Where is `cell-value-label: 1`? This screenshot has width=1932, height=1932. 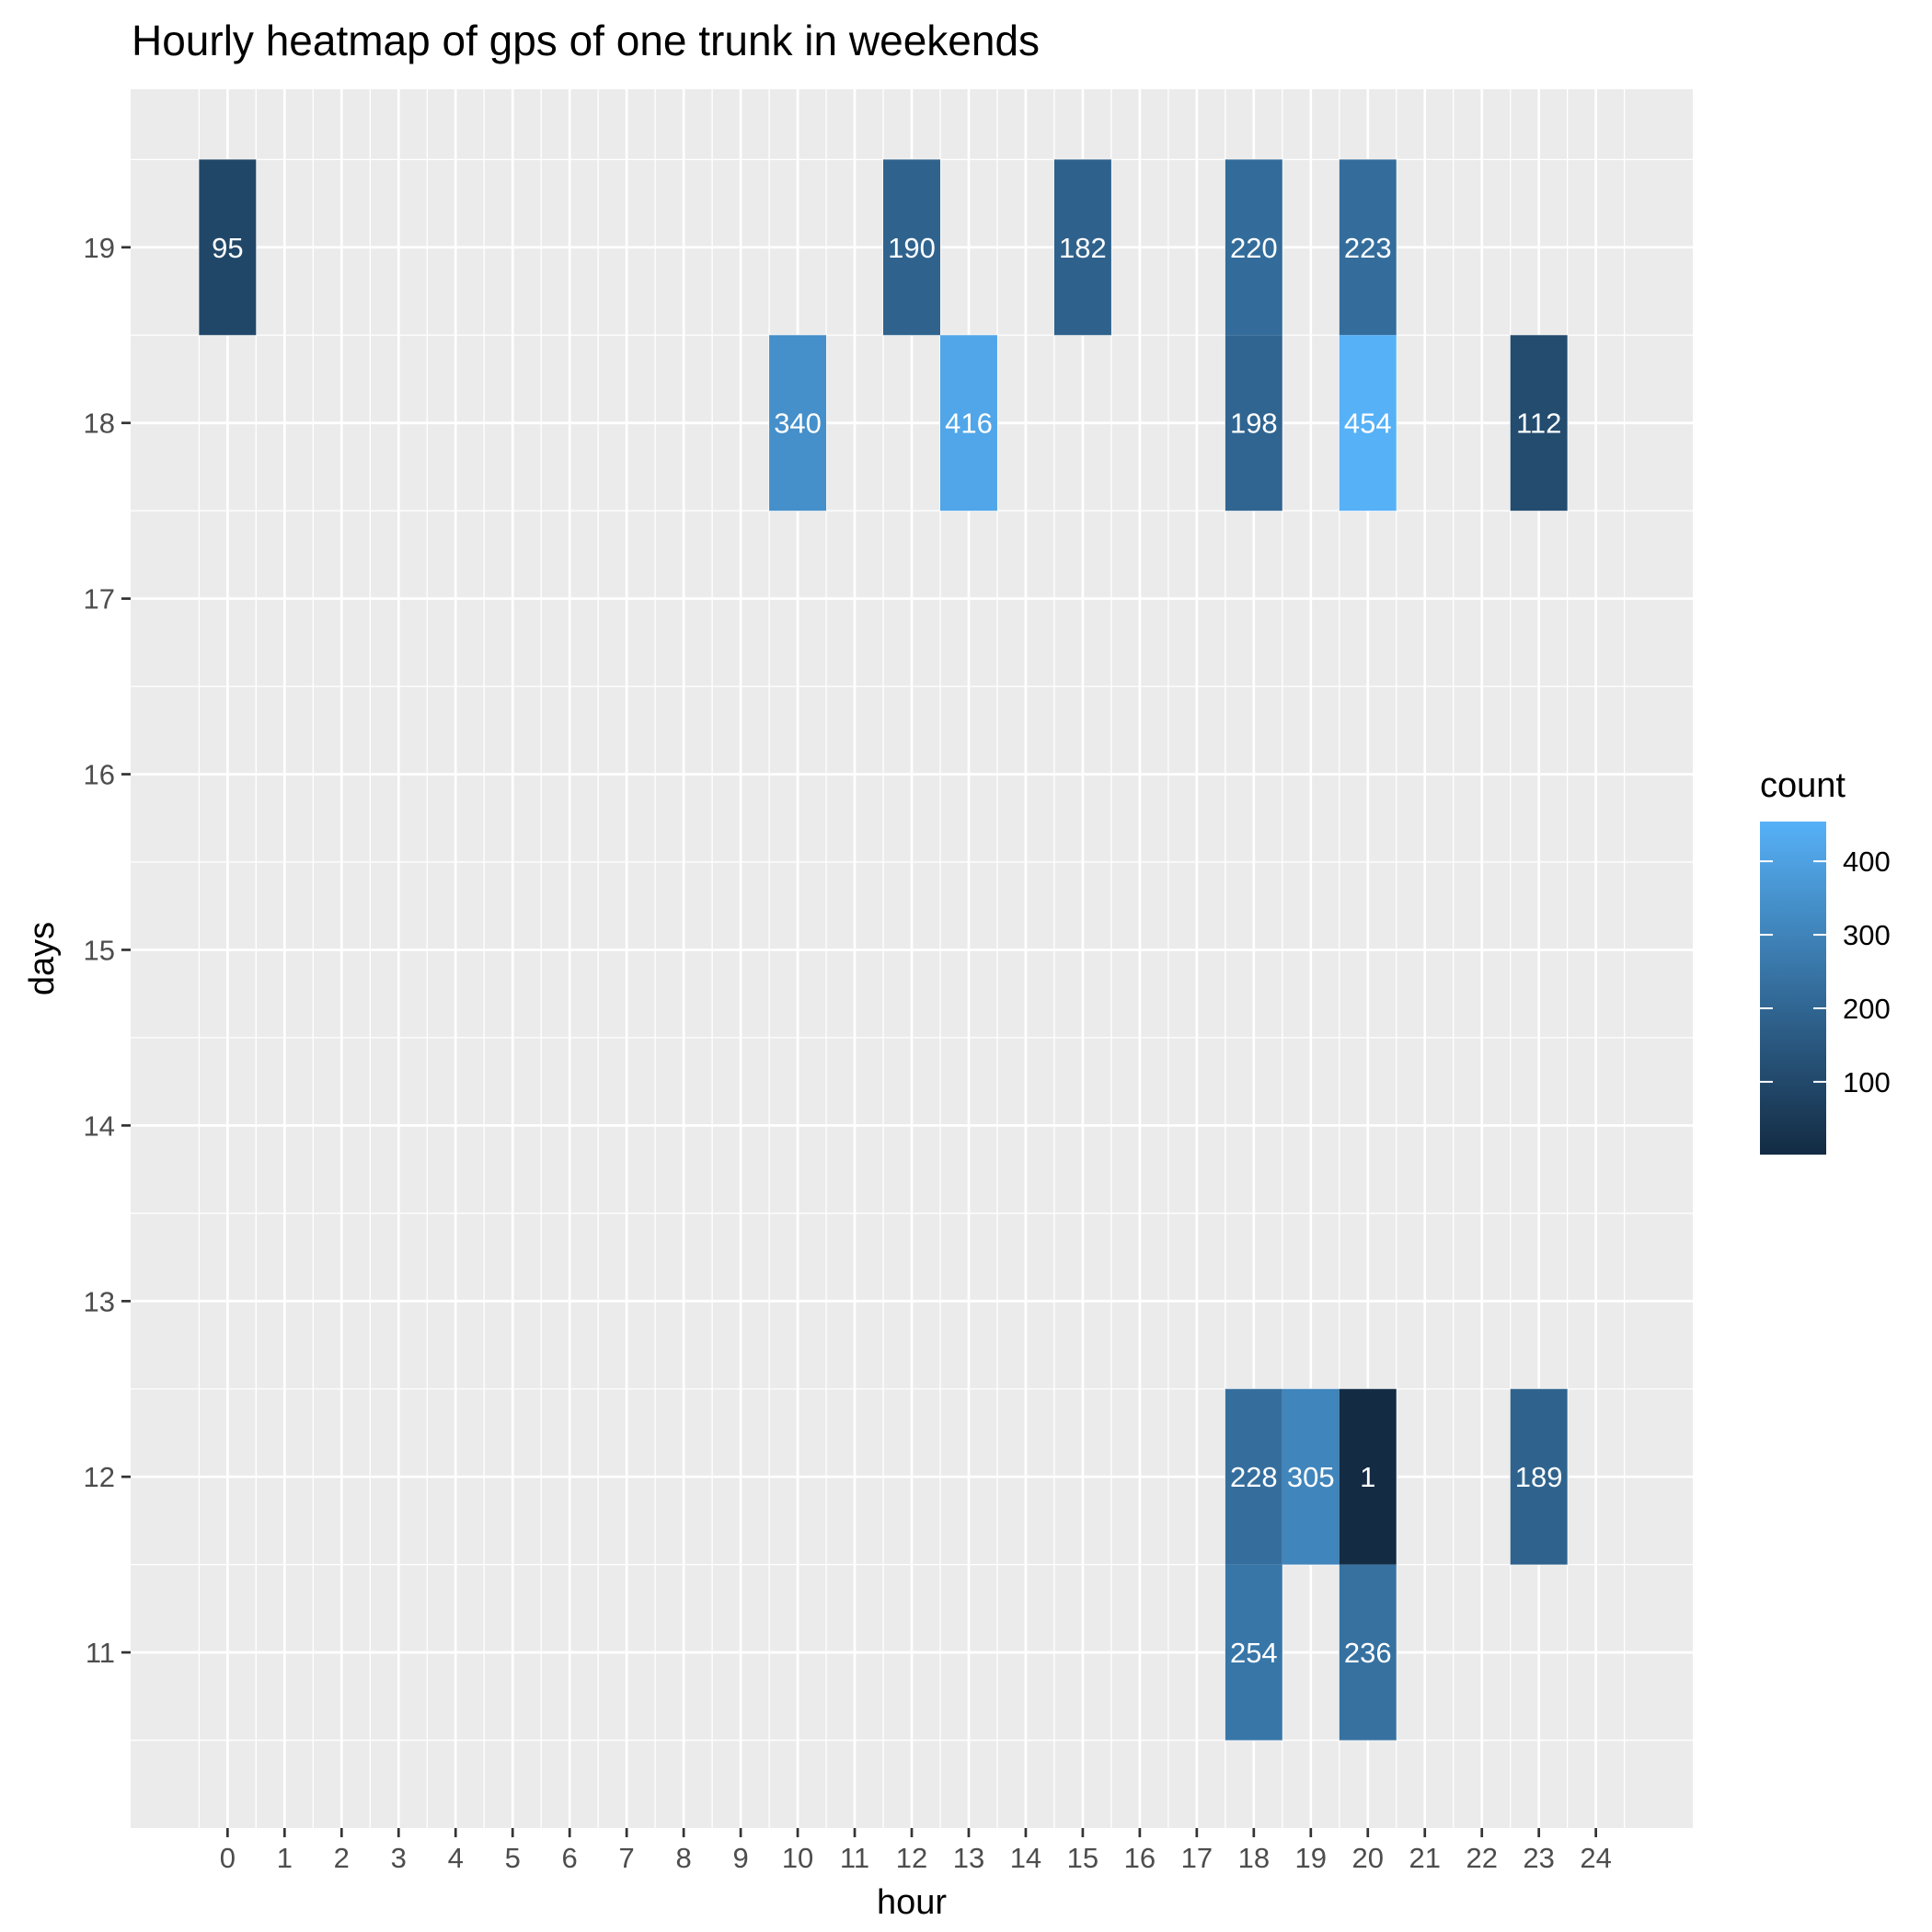 cell-value-label: 1 is located at coordinates (1367, 1477).